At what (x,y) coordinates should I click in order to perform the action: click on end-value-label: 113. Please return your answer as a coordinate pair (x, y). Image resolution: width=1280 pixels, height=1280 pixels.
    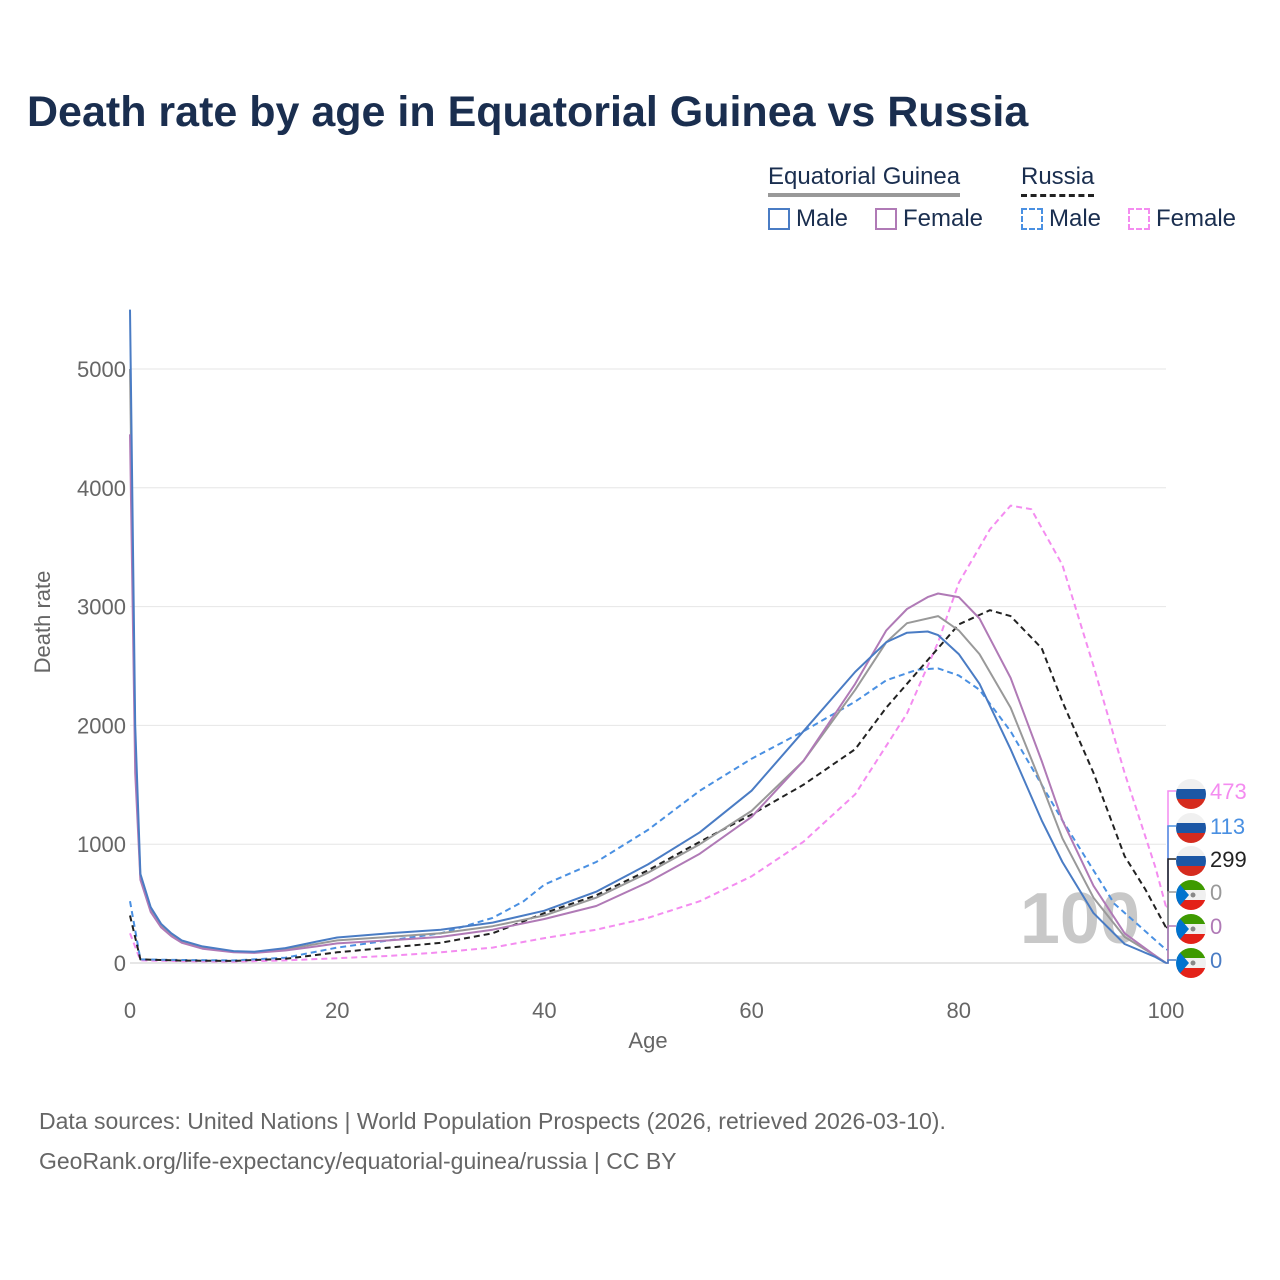
    Looking at the image, I should click on (1227, 826).